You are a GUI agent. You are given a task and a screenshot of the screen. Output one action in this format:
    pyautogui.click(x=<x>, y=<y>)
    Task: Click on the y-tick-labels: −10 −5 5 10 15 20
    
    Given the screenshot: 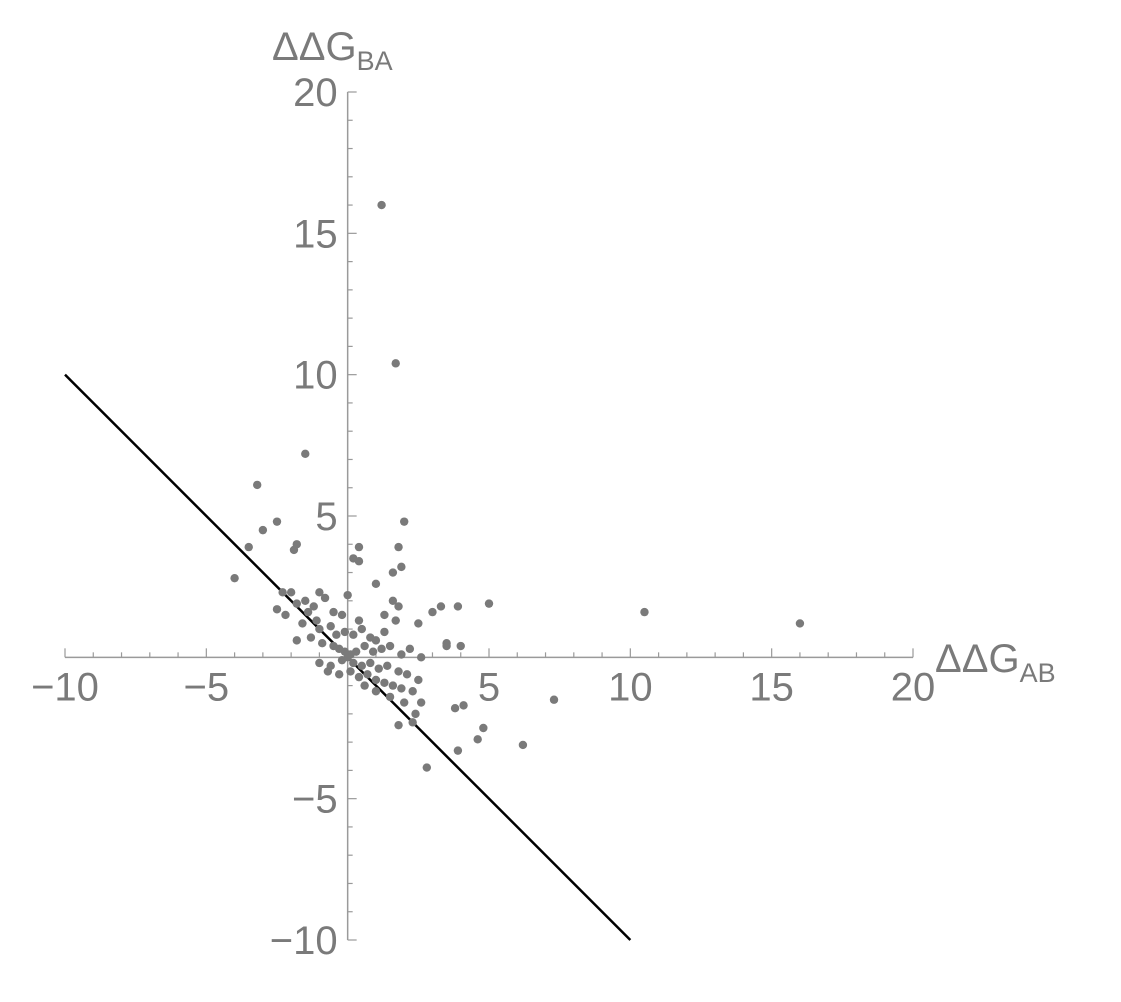 What is the action you would take?
    pyautogui.click(x=304, y=517)
    